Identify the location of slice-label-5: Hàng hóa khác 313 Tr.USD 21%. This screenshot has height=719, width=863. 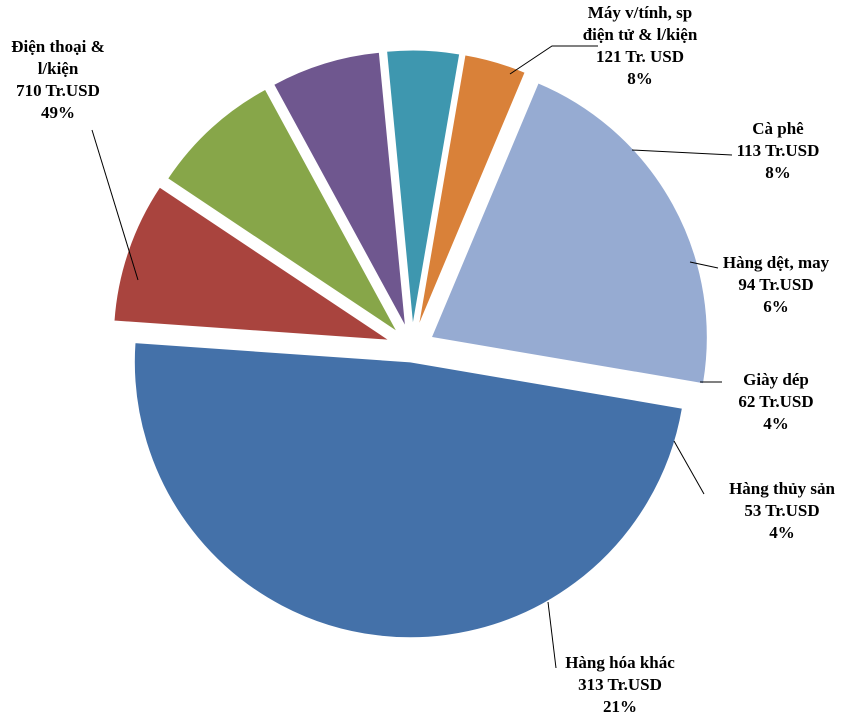
(620, 684).